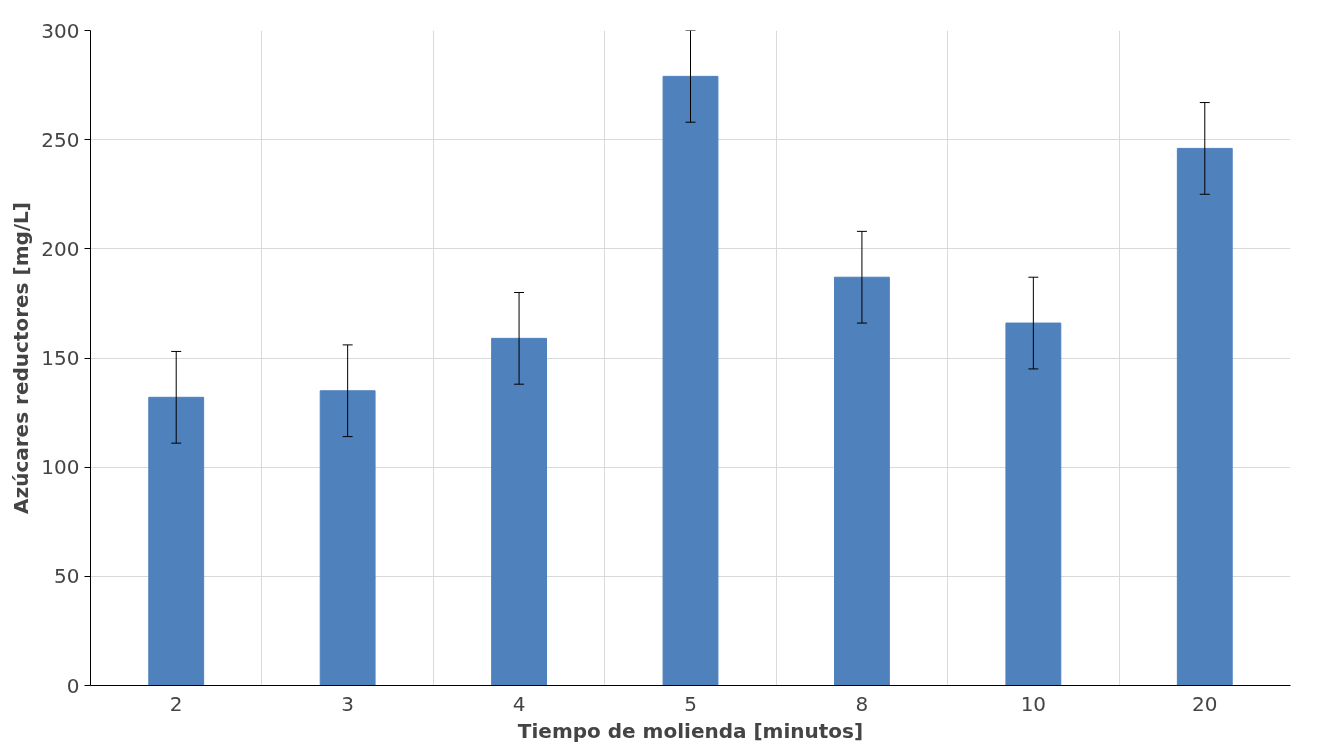 Image resolution: width=1329 pixels, height=755 pixels. What do you see at coordinates (519, 703) in the screenshot?
I see `x-tick-label: 4` at bounding box center [519, 703].